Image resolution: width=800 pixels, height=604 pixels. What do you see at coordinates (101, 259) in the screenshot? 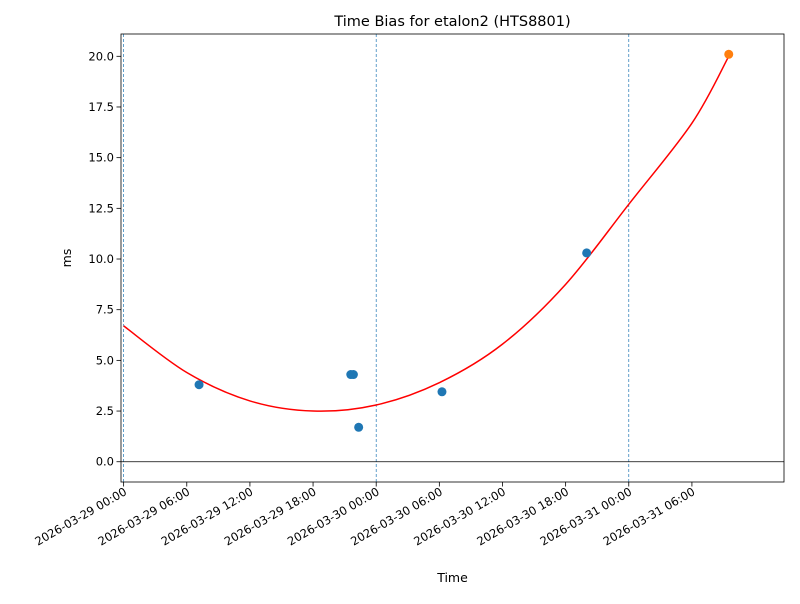
I see `y-tick-label-4: 10.0` at bounding box center [101, 259].